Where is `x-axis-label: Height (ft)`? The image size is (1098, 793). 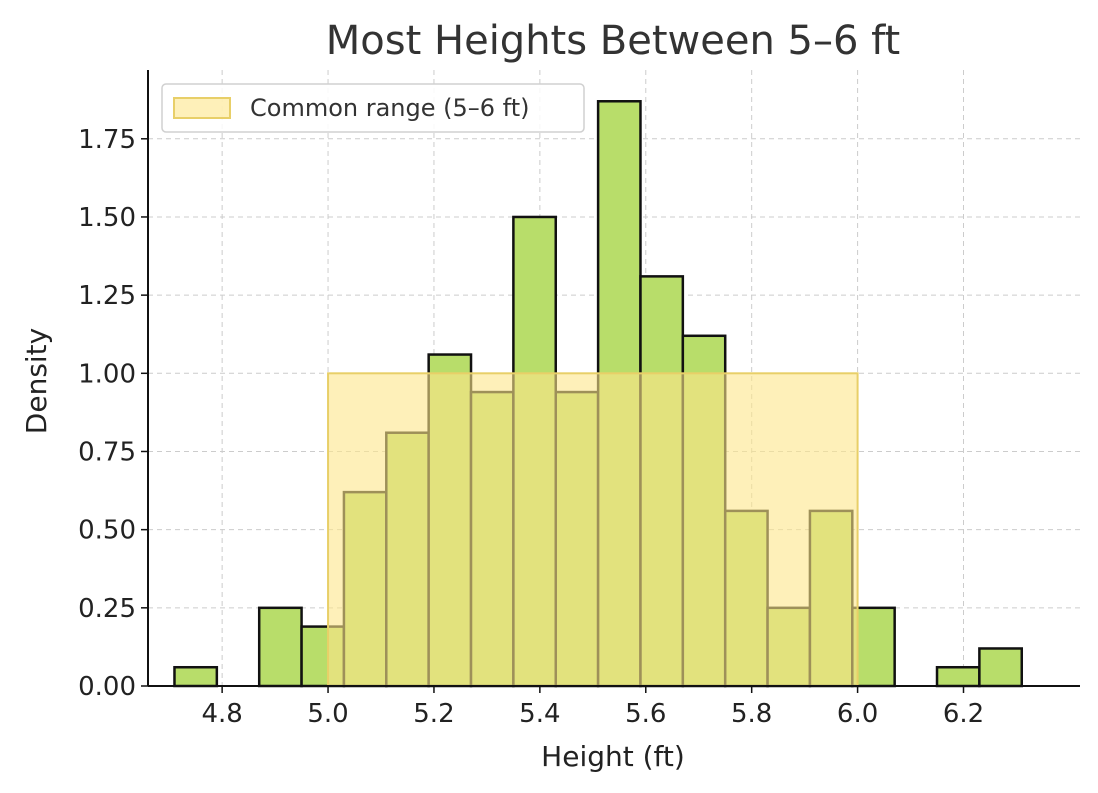
x-axis-label: Height (ft) is located at coordinates (613, 756).